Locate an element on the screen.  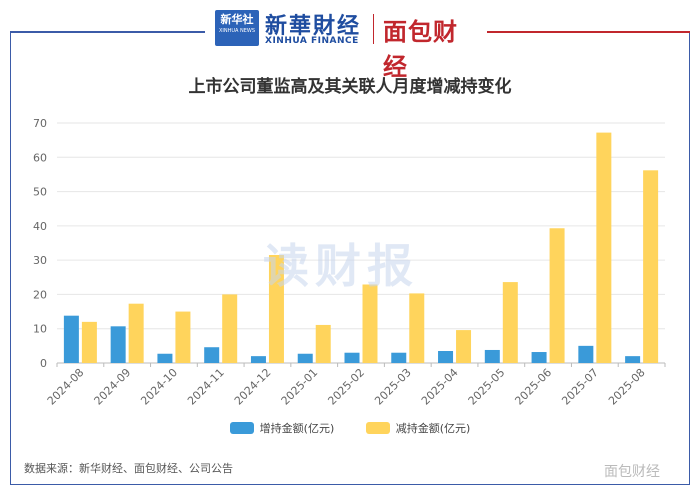
xinhua-finance-en-logo: XINHUA FINANCE is located at coordinates (312, 41).